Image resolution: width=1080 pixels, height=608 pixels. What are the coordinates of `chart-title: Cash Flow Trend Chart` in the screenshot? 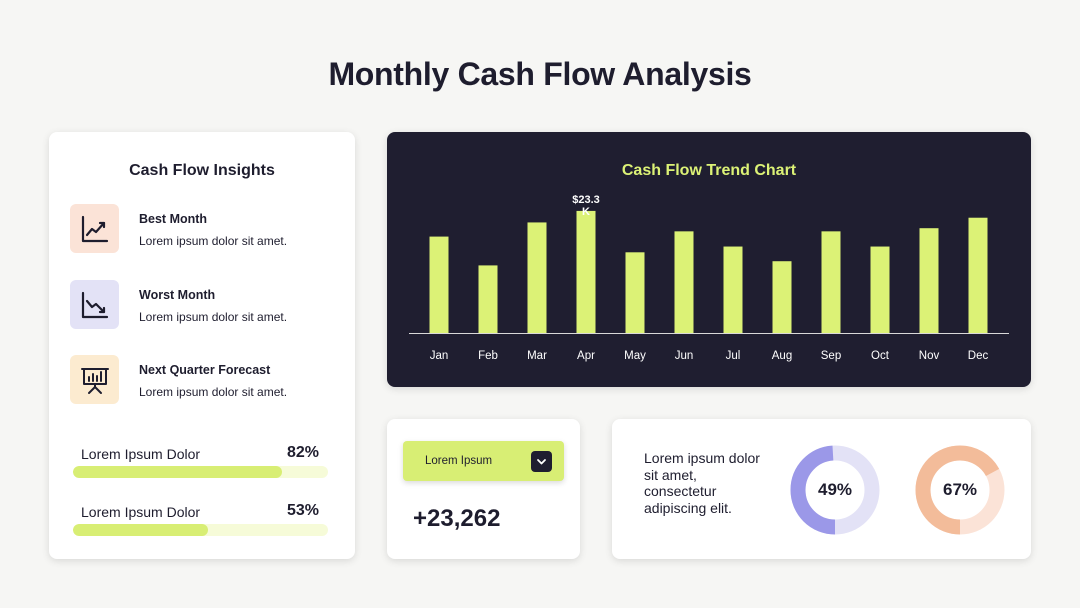 It's located at (709, 170).